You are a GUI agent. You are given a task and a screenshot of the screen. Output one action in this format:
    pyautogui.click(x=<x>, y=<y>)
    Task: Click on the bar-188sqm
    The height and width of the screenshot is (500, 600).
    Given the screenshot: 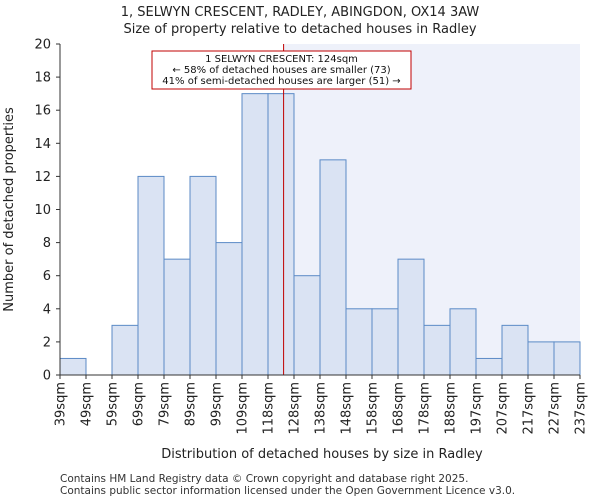 What is the action you would take?
    pyautogui.click(x=463, y=342)
    